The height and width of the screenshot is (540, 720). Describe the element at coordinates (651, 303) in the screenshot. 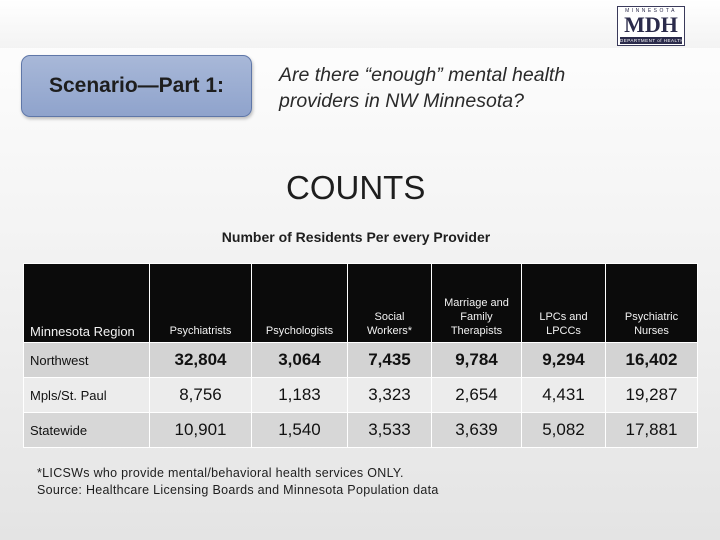

I see `column-header-psychiatric-nurses: Psychiatric Nurses` at that location.